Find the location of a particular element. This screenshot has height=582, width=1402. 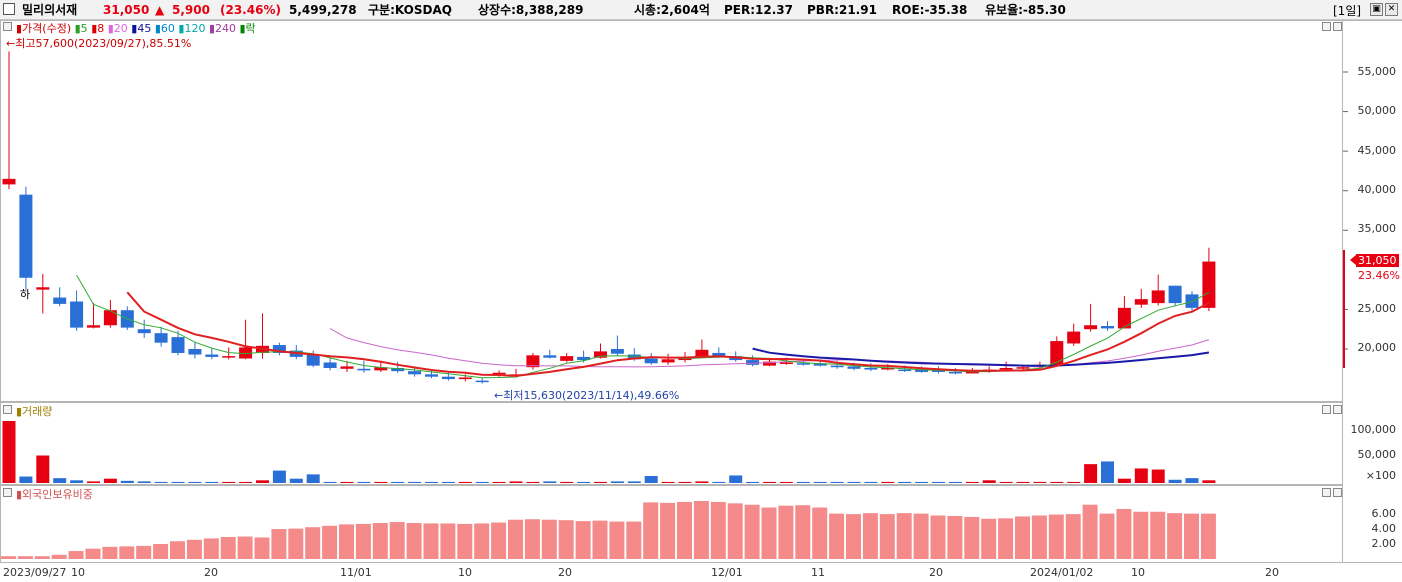

current-pct-tag: 23.46% is located at coordinates (1379, 275).